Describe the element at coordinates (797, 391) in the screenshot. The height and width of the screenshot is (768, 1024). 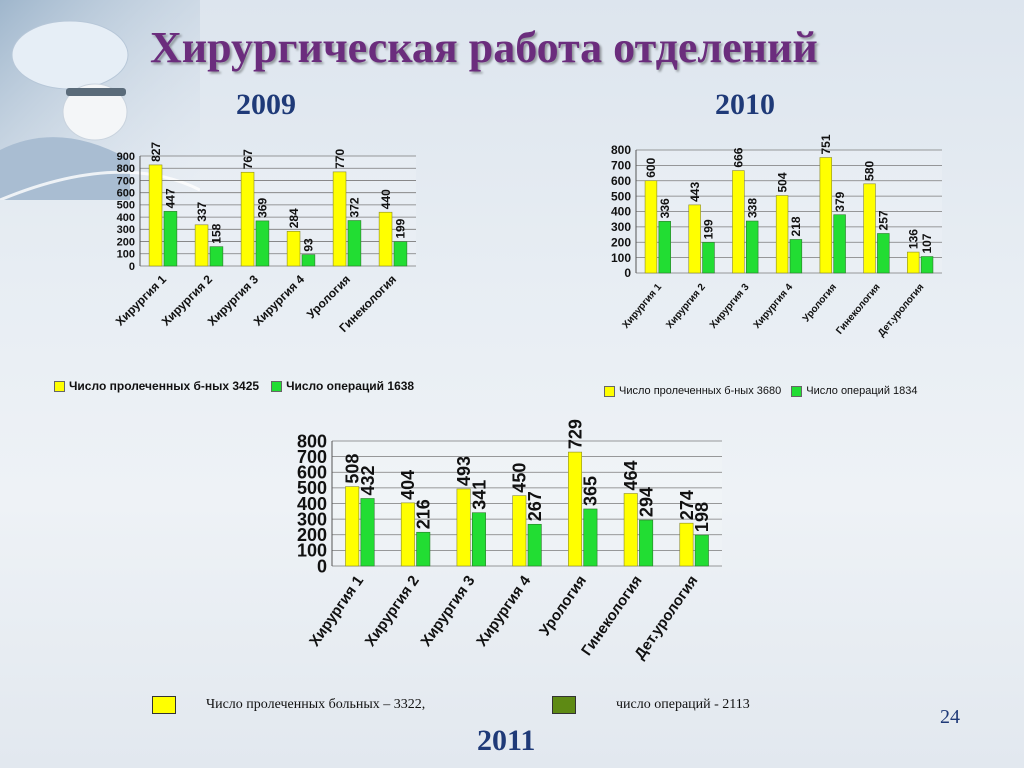
I see `legend-swatch-operations` at that location.